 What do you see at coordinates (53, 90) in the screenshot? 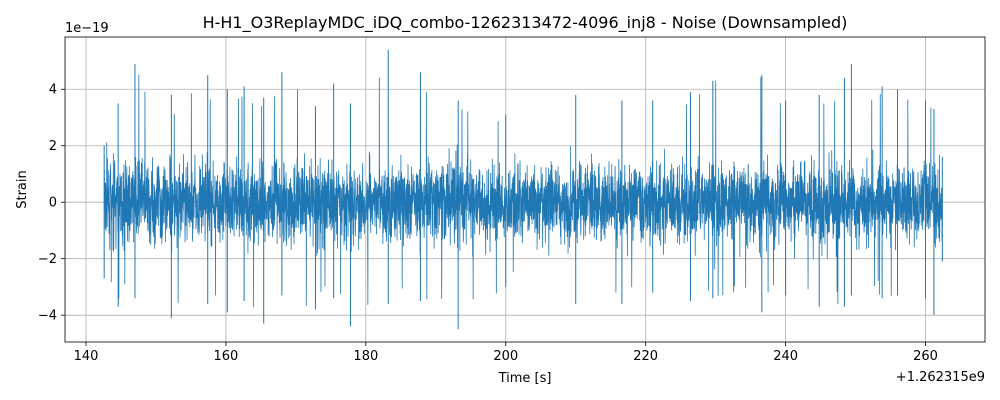
I see `y-tick-label: 4` at bounding box center [53, 90].